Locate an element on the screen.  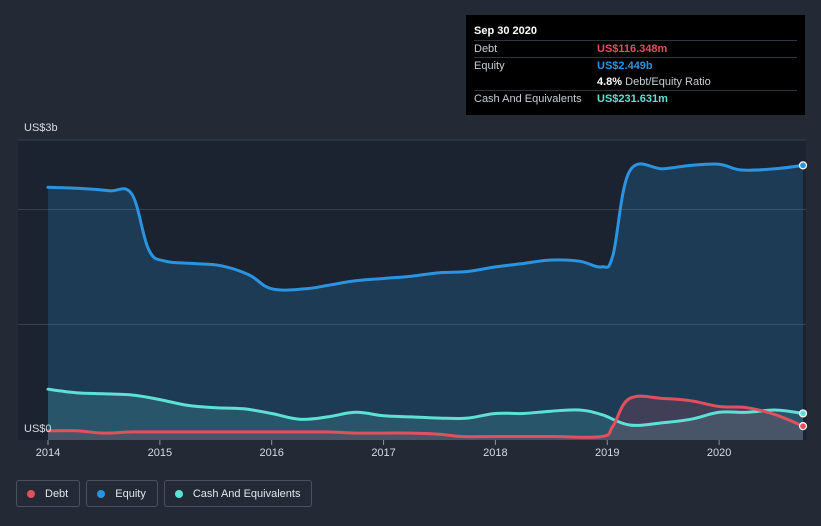
tooltip-debt-label: Debt is located at coordinates (486, 49).